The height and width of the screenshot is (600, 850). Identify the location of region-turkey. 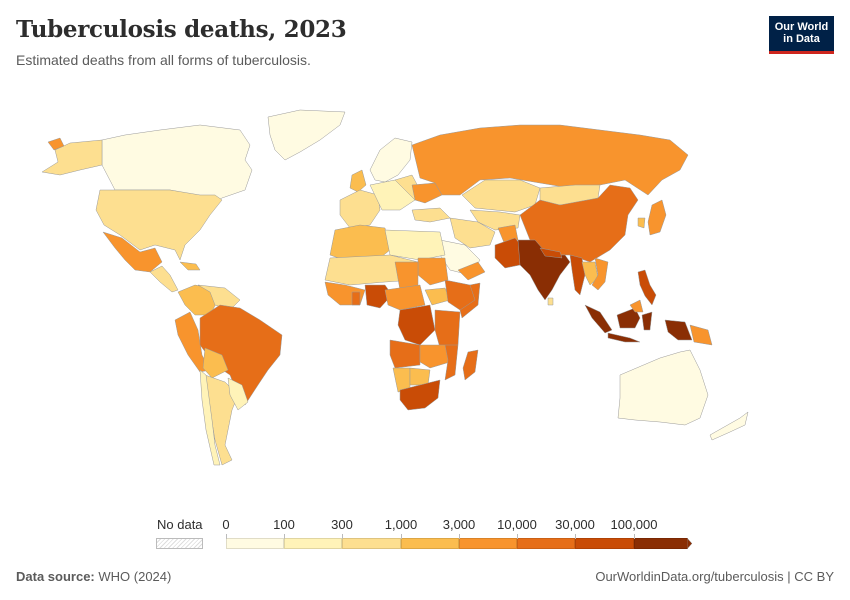
(431, 215).